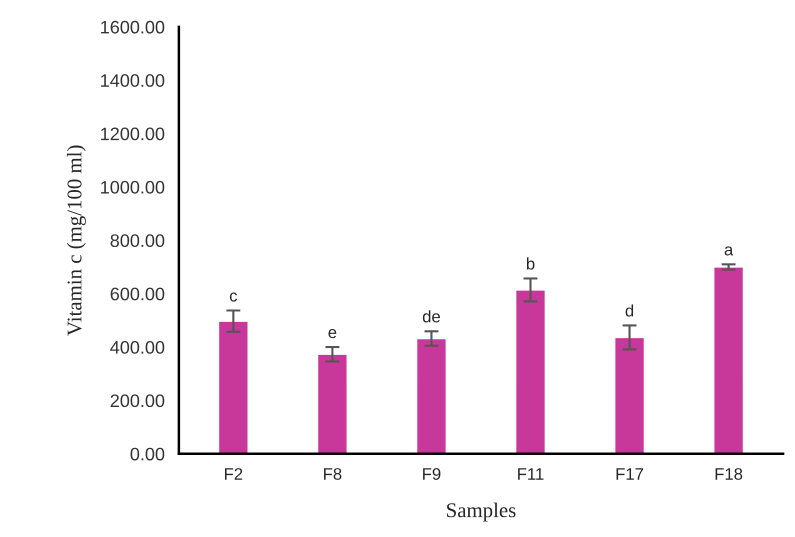 This screenshot has width=795, height=537. Describe the element at coordinates (137, 401) in the screenshot. I see `y-tick-label: 200.00` at that location.